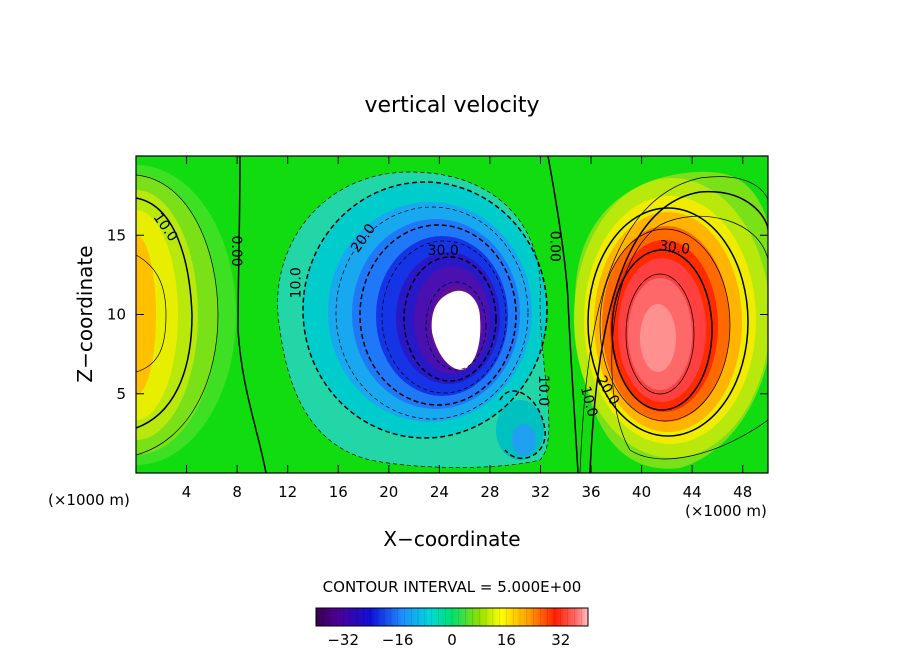 The image size is (904, 654). Describe the element at coordinates (388, 492) in the screenshot. I see `x-tick-label: 20` at that location.